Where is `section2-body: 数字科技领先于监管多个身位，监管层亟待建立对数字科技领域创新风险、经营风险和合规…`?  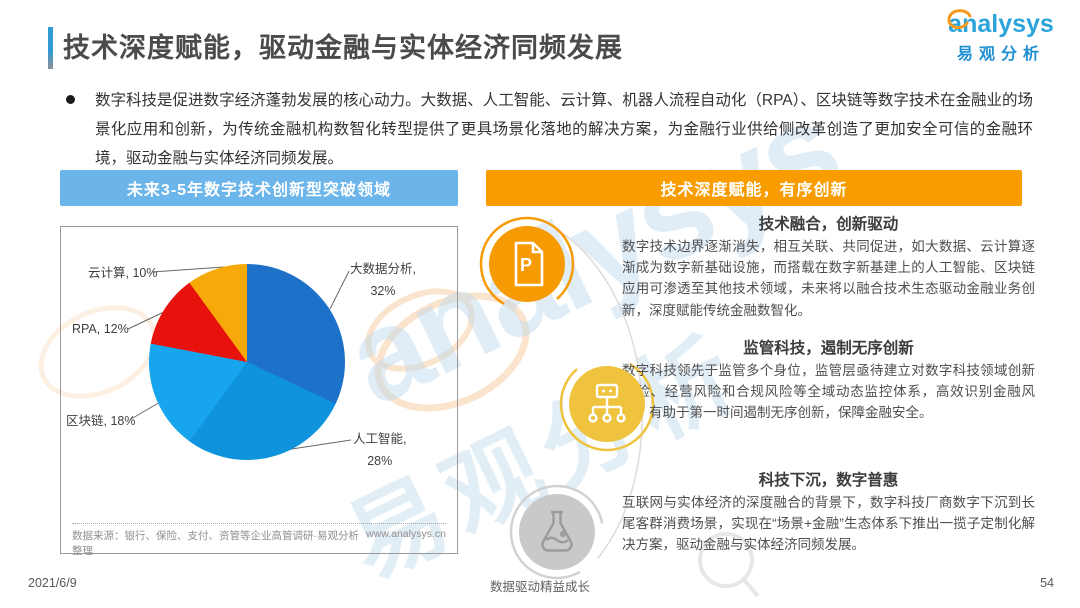
section2-body: 数字科技领先于监管多个身位，监管层亟待建立对数字科技领域创新风险、经营风险和合规… is located at coordinates (828, 392).